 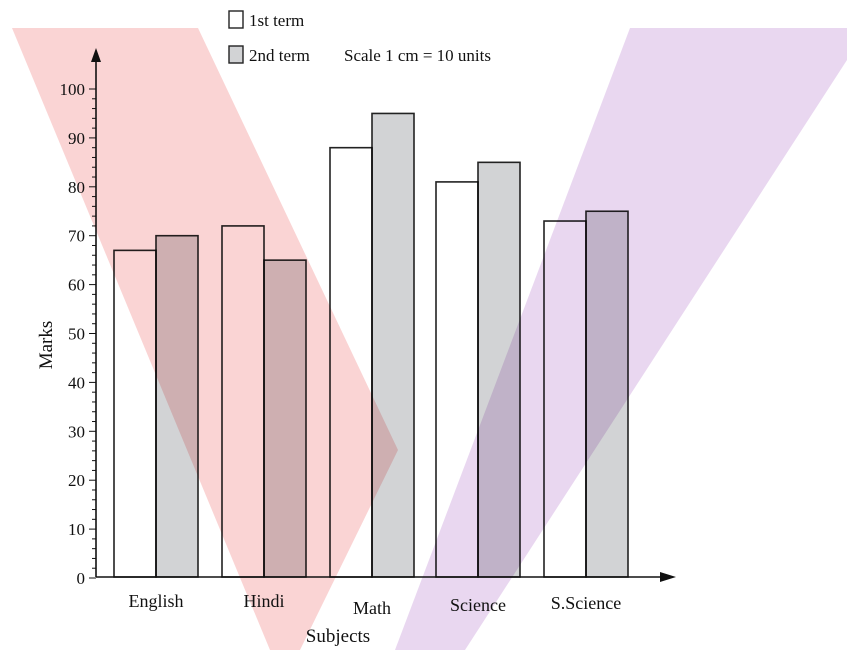 I want to click on bar-math-1st-term, so click(x=351, y=362).